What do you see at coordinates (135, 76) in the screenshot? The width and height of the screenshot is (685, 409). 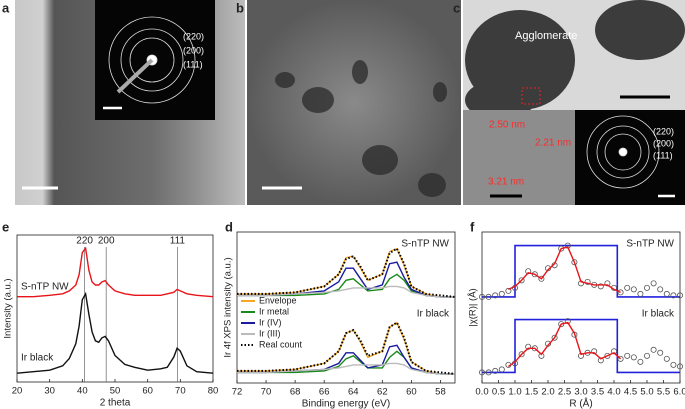 I see `beam-stop` at bounding box center [135, 76].